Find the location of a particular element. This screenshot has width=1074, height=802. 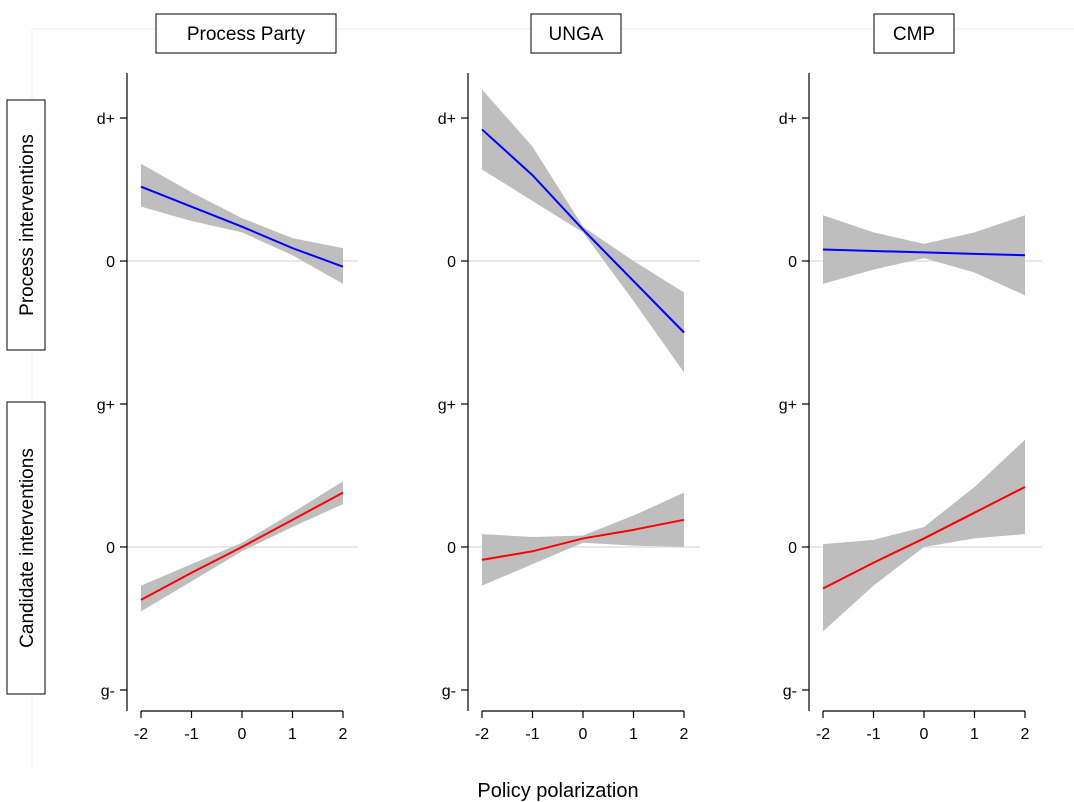

column-title: UNGA is located at coordinates (576, 34).